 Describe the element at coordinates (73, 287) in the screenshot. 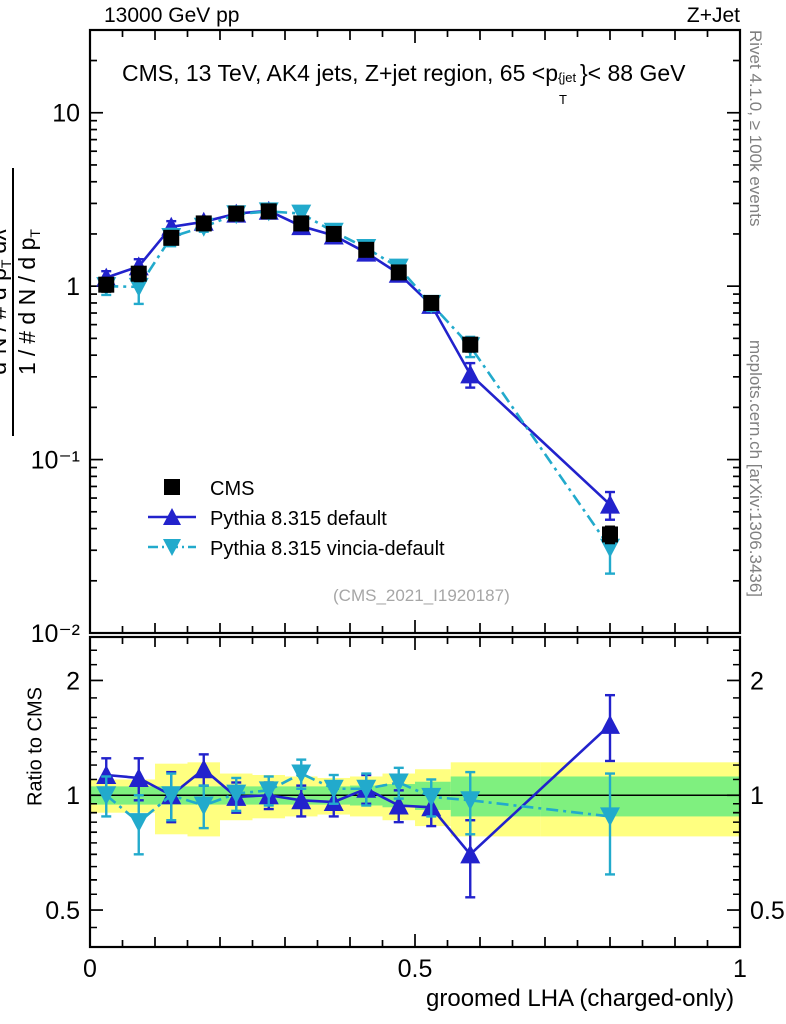

I see `y-tick-label-main: 1` at that location.